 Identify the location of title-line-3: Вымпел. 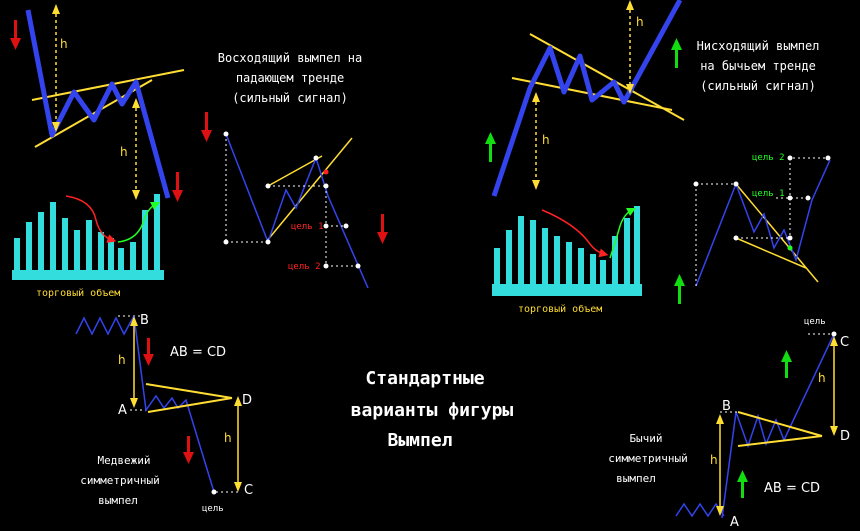
(419, 440).